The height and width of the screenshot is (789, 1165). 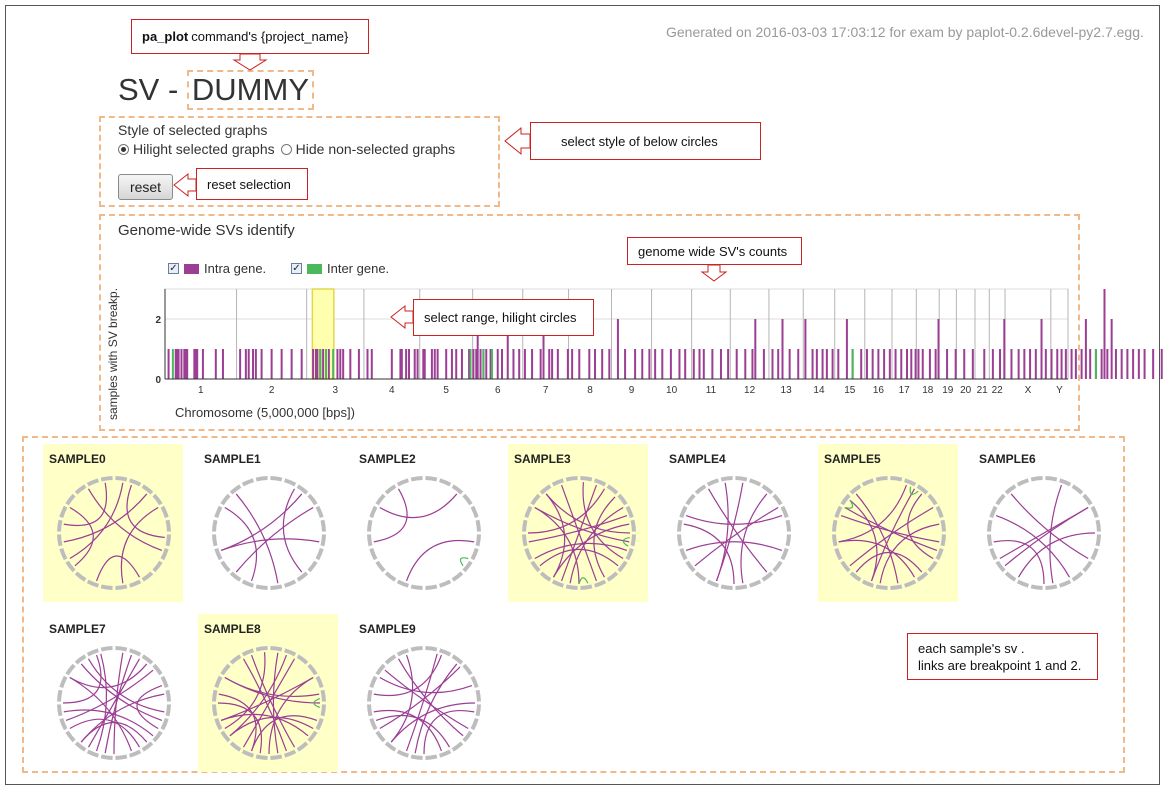 What do you see at coordinates (206, 230) in the screenshot?
I see `genome-panel-title: Genome-wide SVs identify` at bounding box center [206, 230].